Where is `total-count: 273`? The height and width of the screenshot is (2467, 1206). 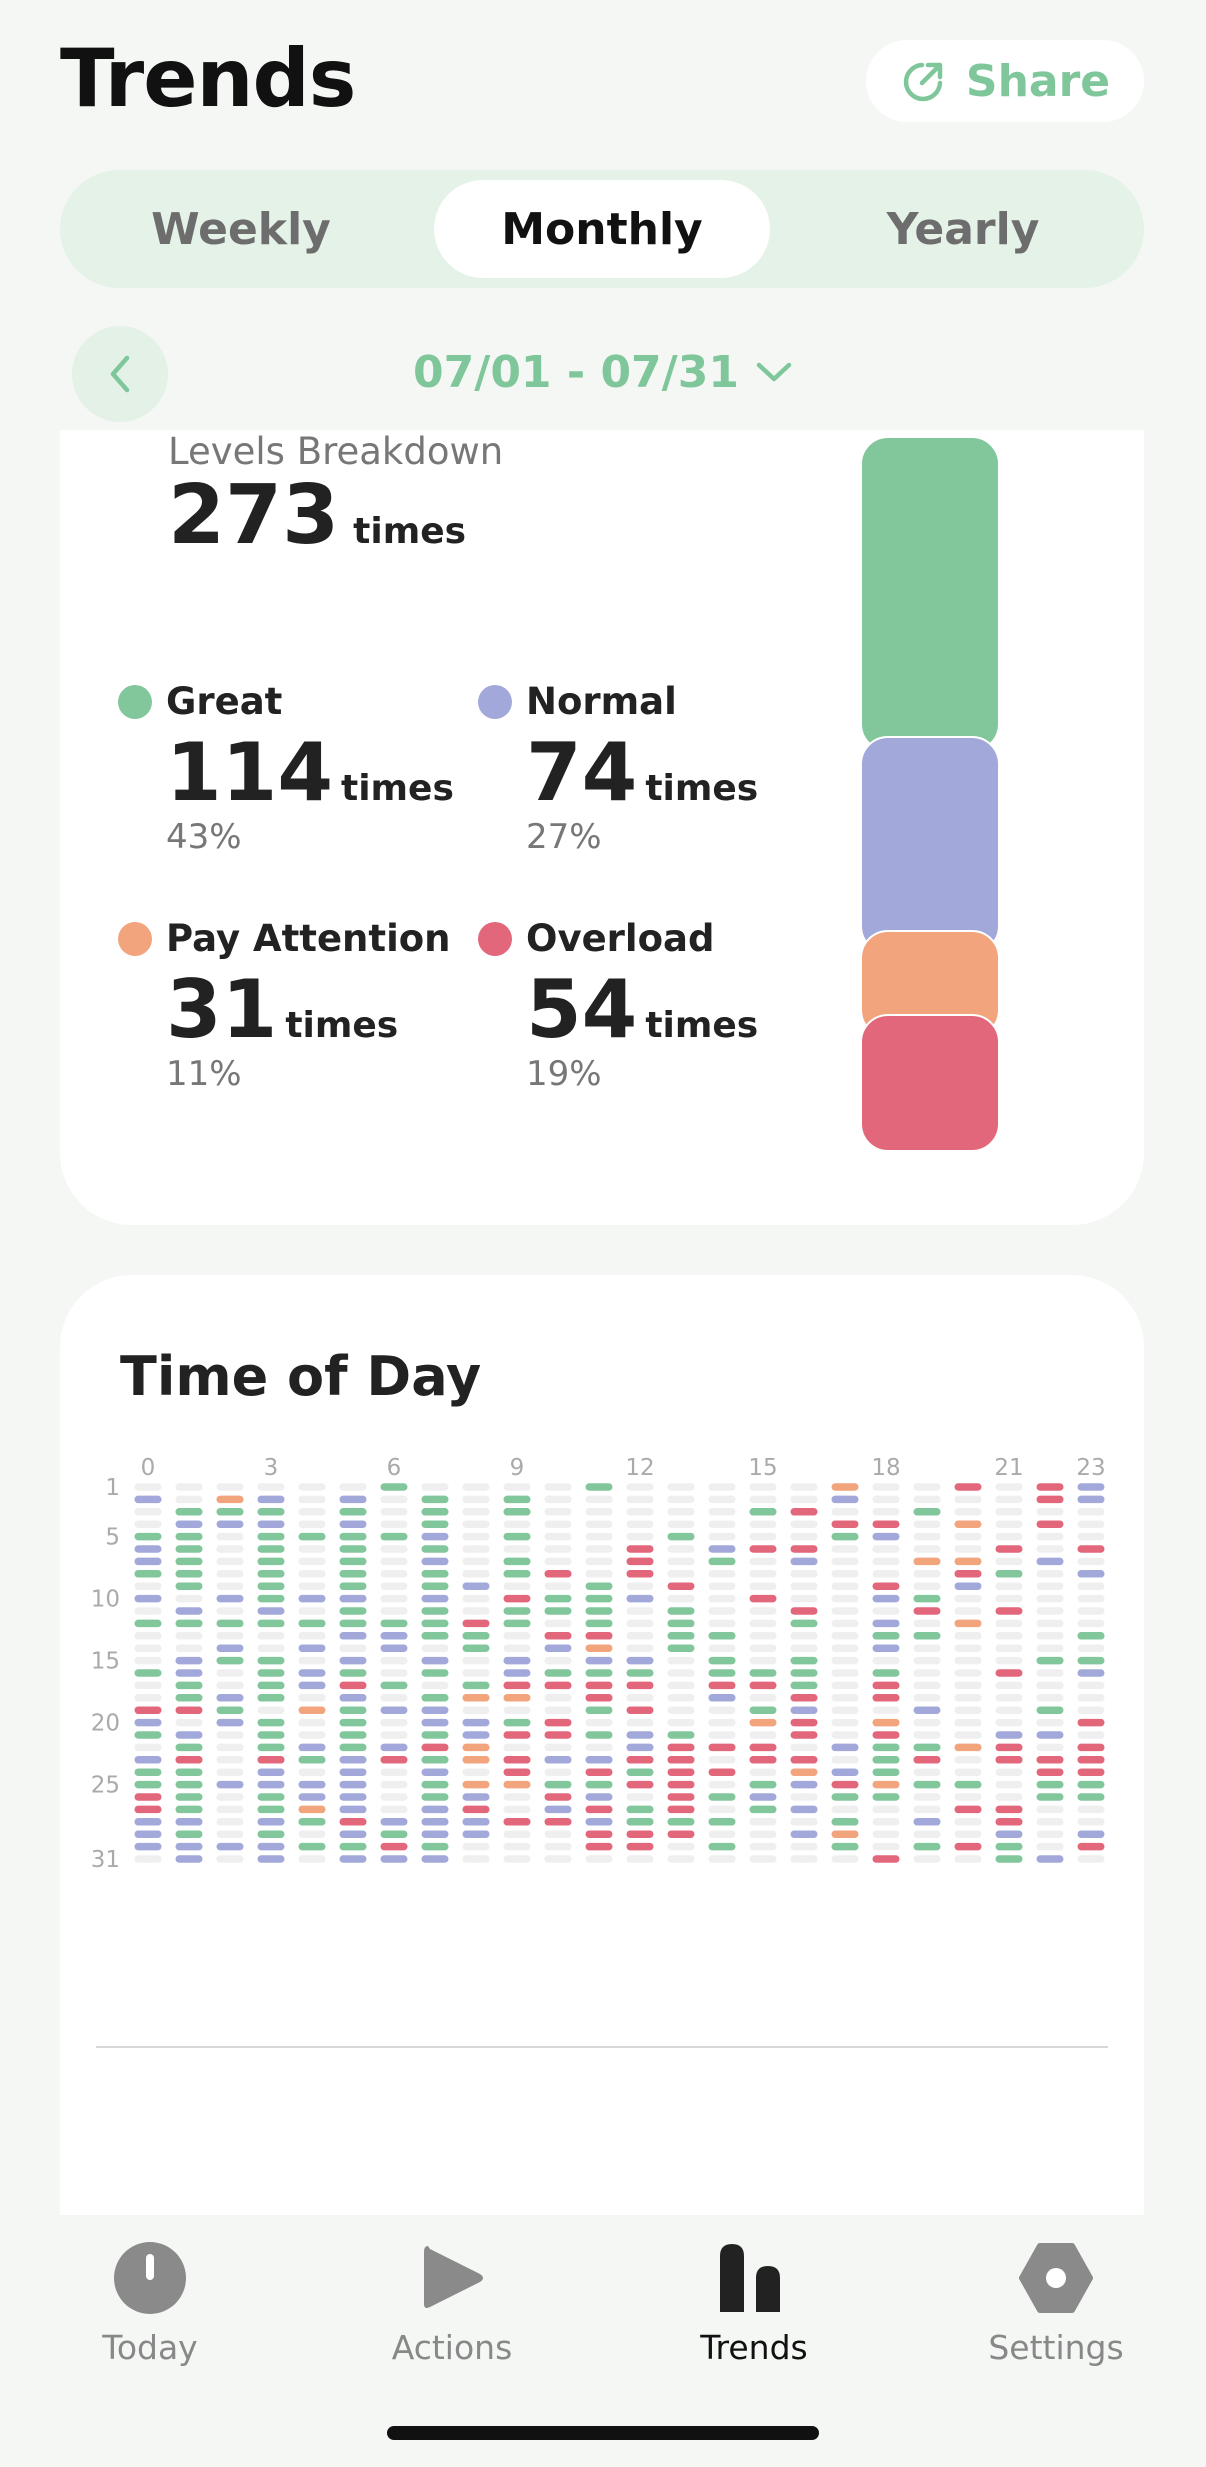 total-count: 273 is located at coordinates (254, 515).